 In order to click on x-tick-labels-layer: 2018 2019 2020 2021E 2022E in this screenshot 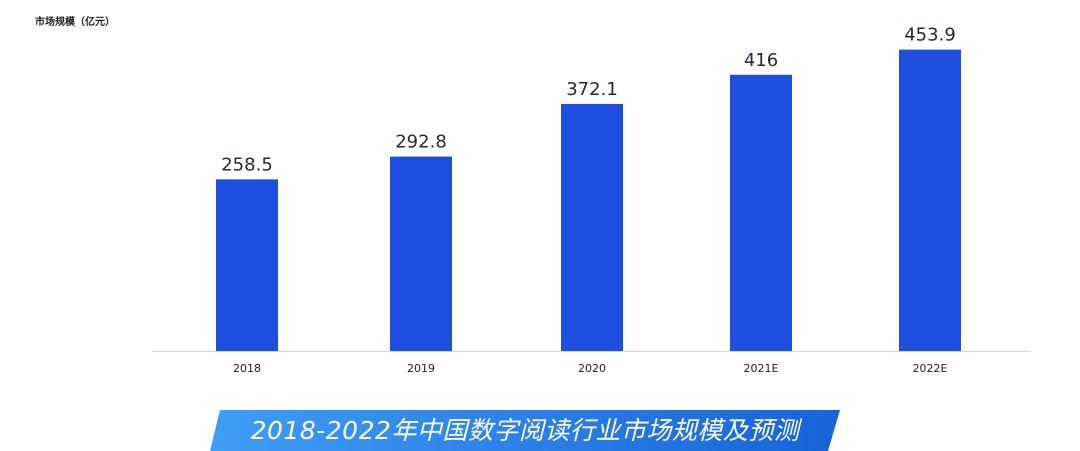, I will do `click(590, 368)`.